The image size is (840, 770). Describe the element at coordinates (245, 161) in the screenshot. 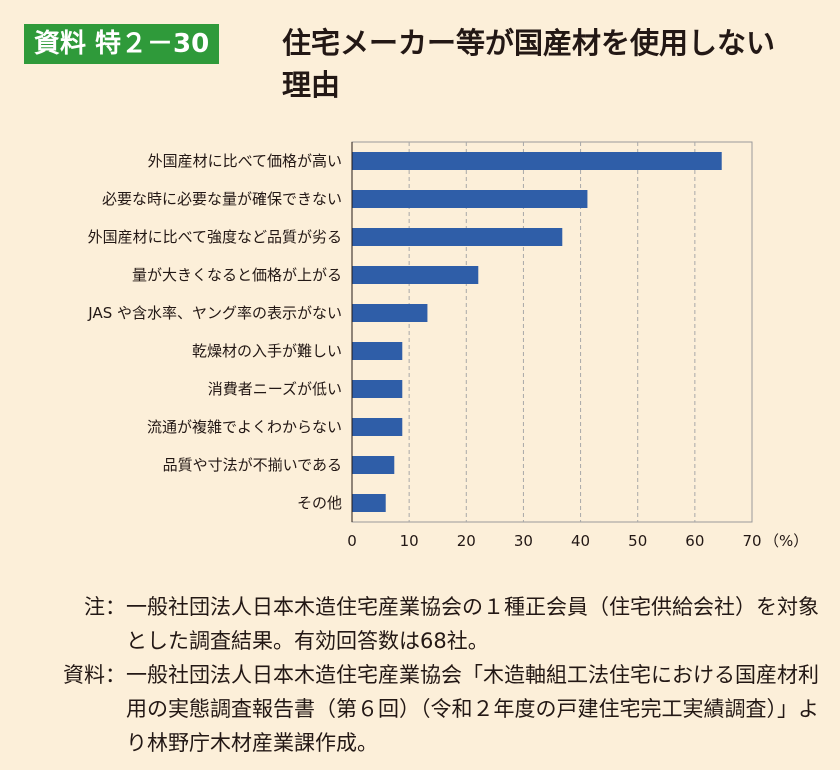

I see `category-label: 外国産材に比べて価格が高い` at that location.